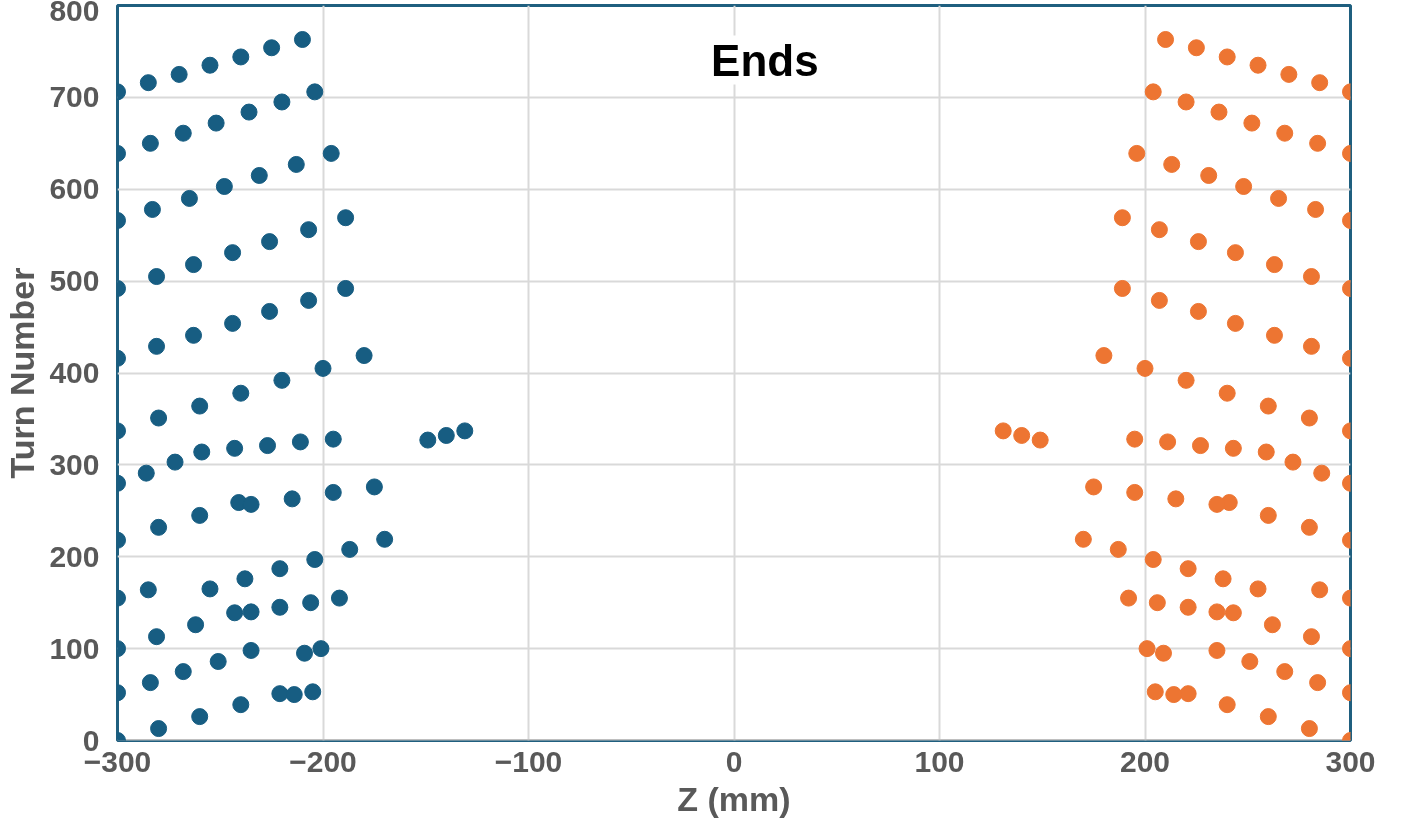 The height and width of the screenshot is (832, 1417). What do you see at coordinates (74, 97) in the screenshot?
I see `y-tick-label: 700` at bounding box center [74, 97].